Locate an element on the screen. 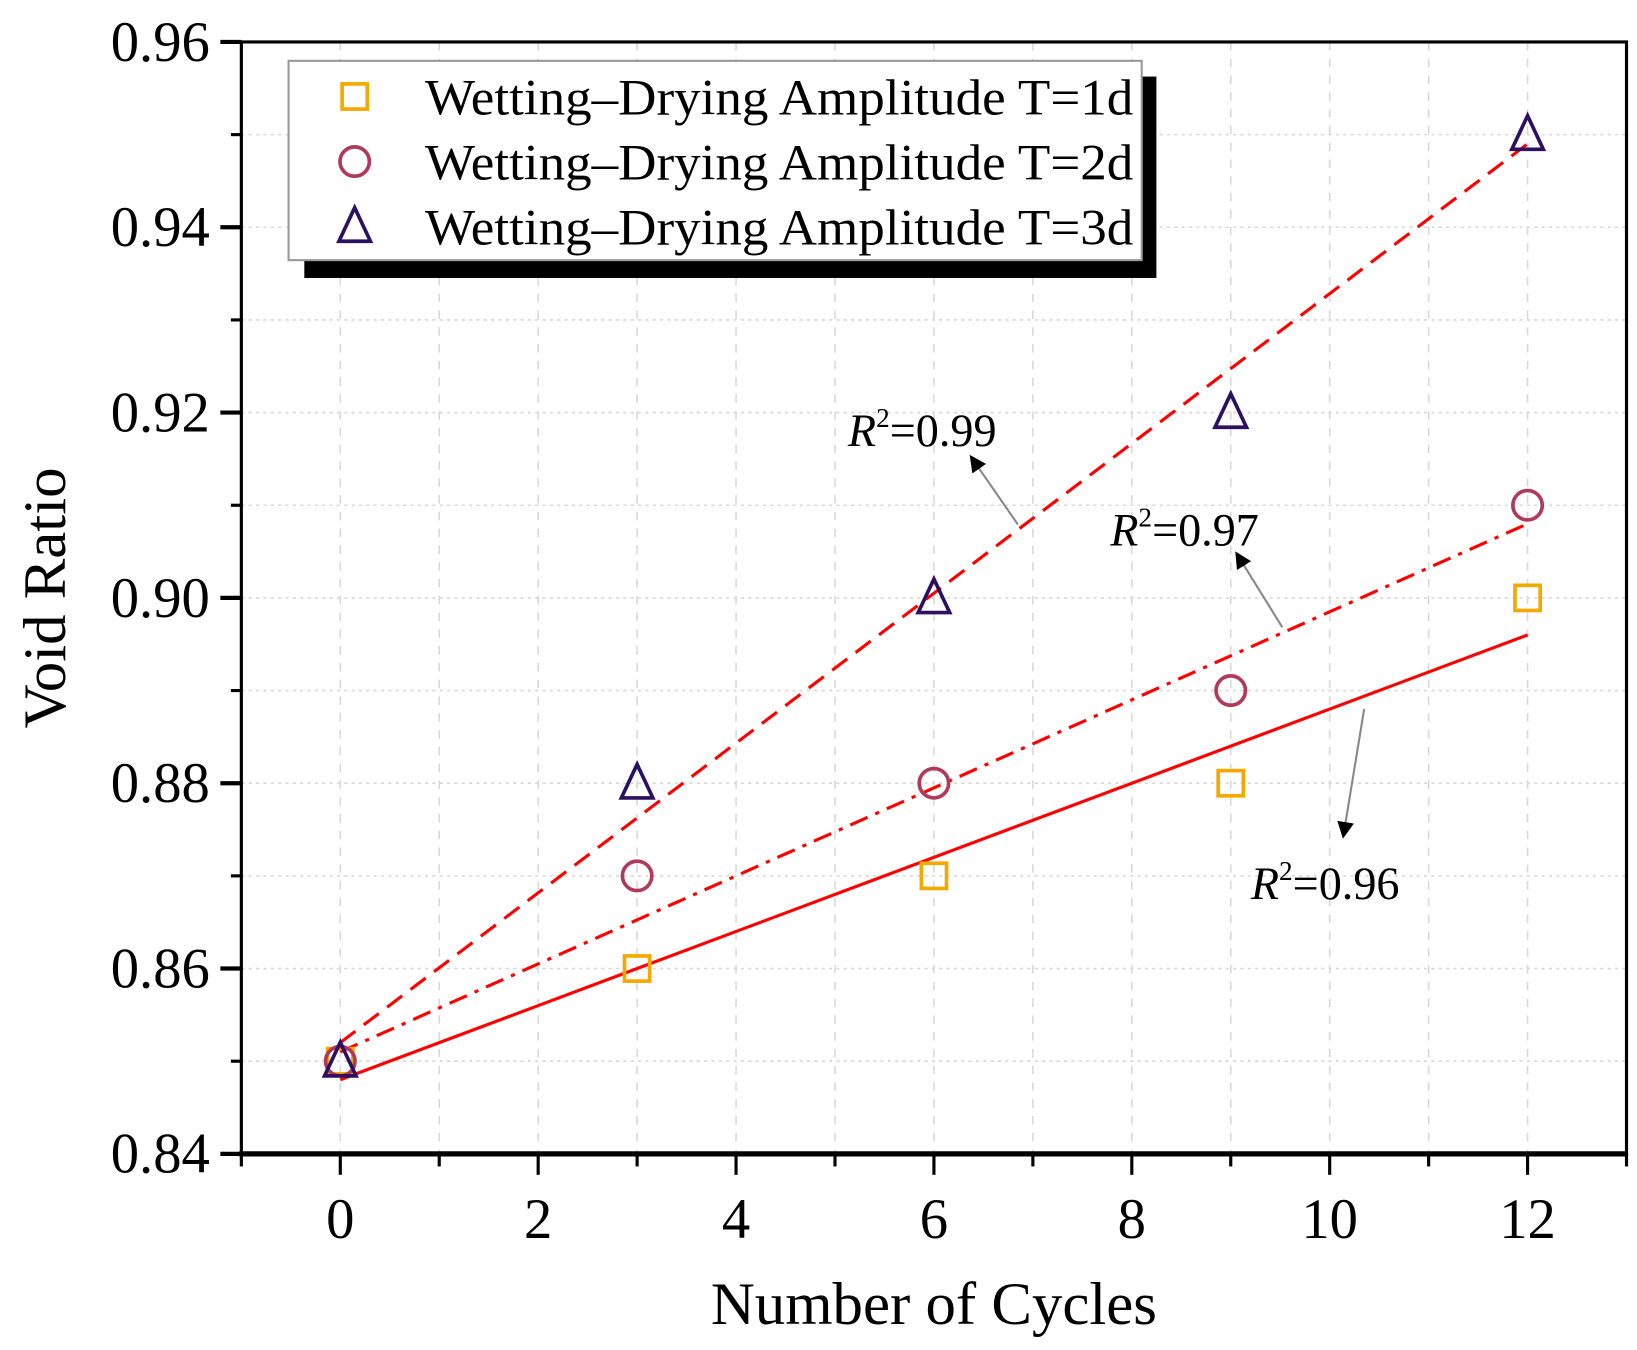 The height and width of the screenshot is (1350, 1637). y-tick-label: 0.86 is located at coordinates (160, 969).